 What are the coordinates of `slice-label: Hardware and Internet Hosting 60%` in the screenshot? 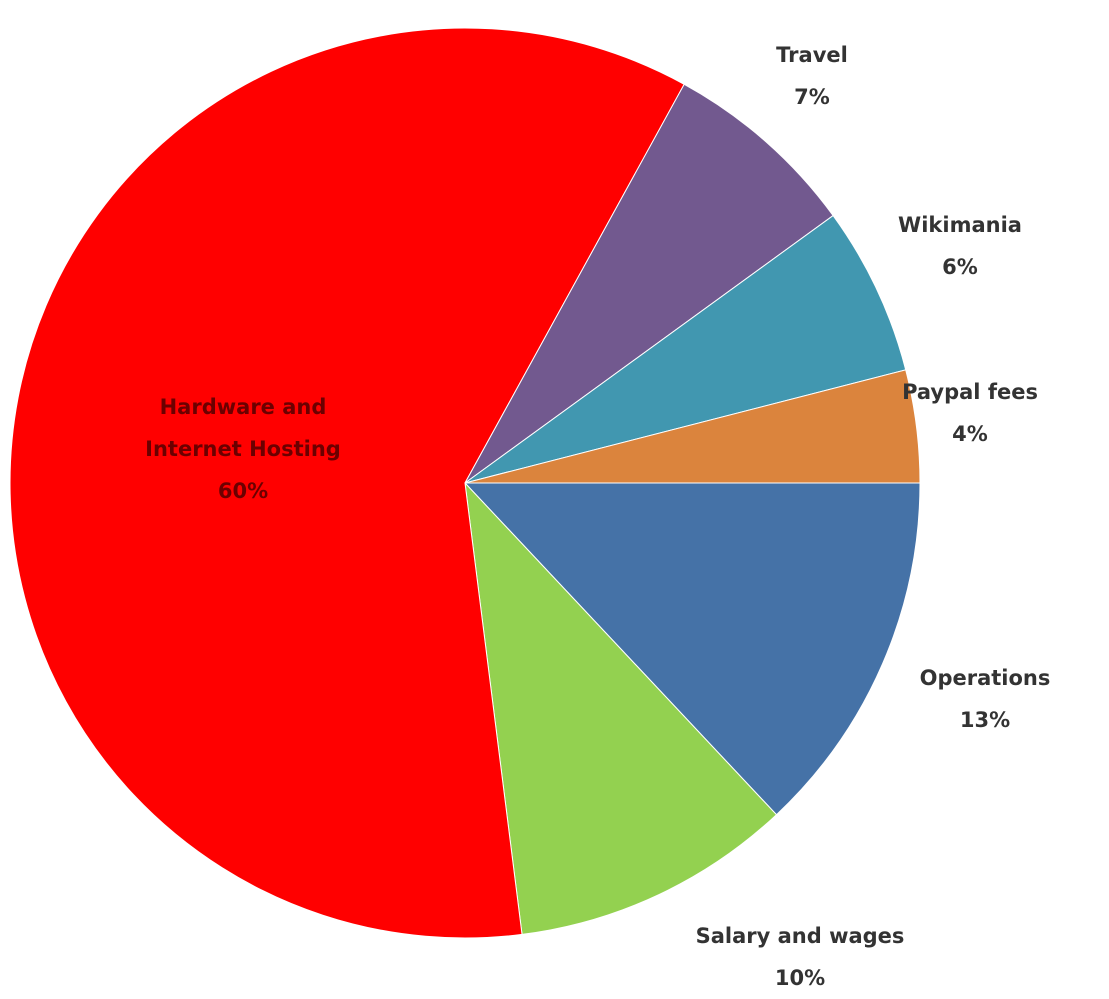 It's located at (243, 449).